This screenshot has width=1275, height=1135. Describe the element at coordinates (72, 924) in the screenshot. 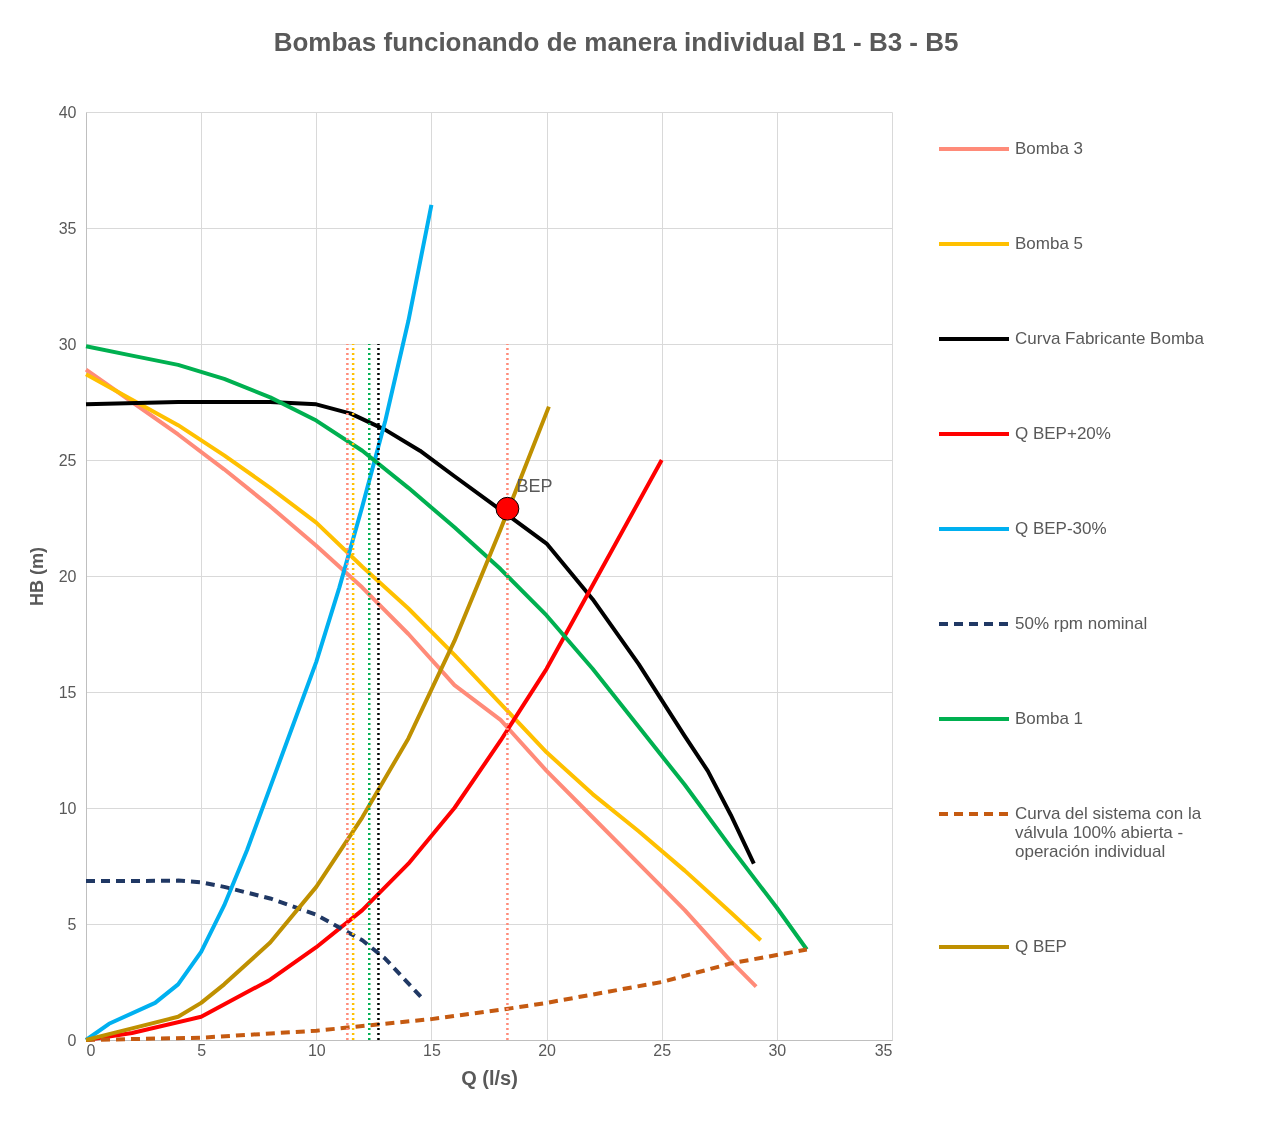

I see `y-tick-label: 5` at that location.